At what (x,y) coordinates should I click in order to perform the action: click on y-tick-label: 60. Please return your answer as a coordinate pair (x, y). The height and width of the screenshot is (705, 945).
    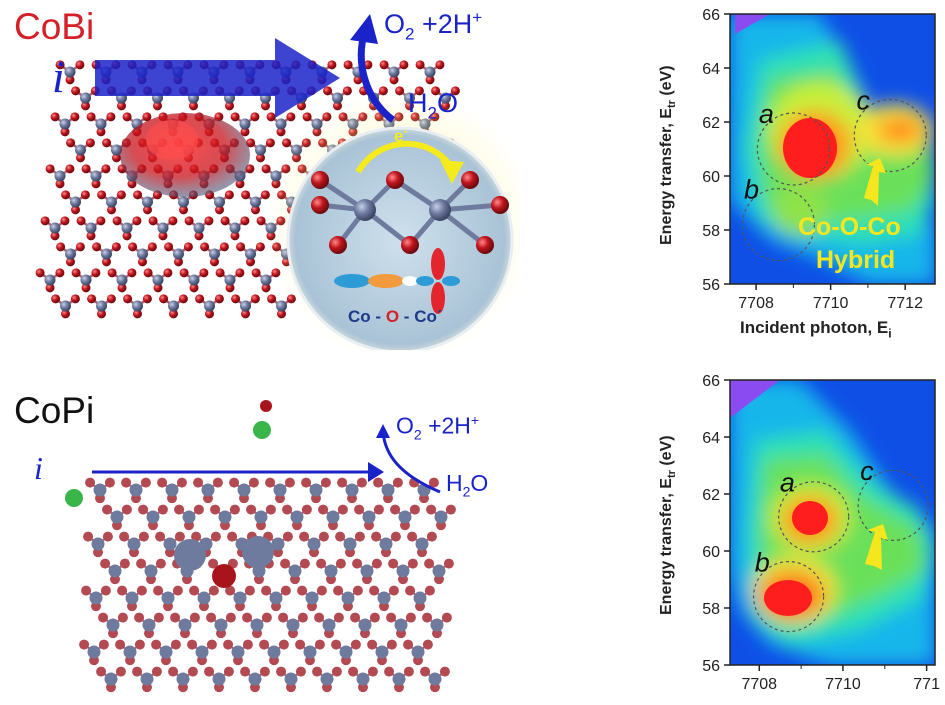
    Looking at the image, I should click on (711, 552).